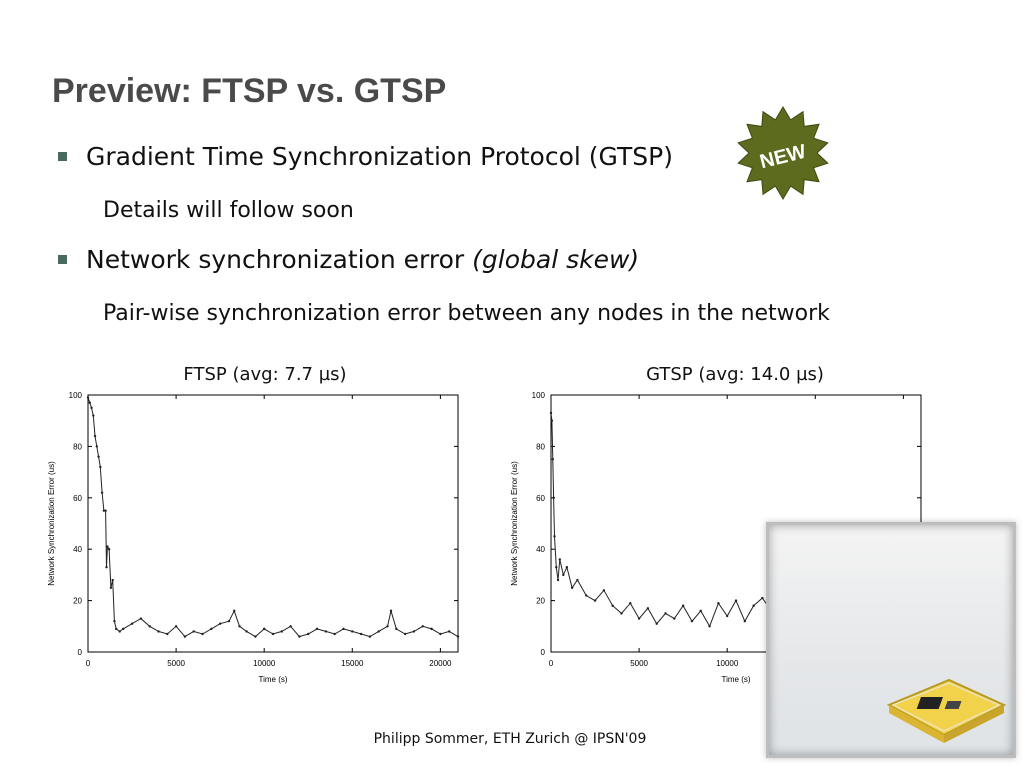 This screenshot has height=767, width=1023. Describe the element at coordinates (540, 549) in the screenshot. I see `gtsp-ytick-label: 40` at that location.